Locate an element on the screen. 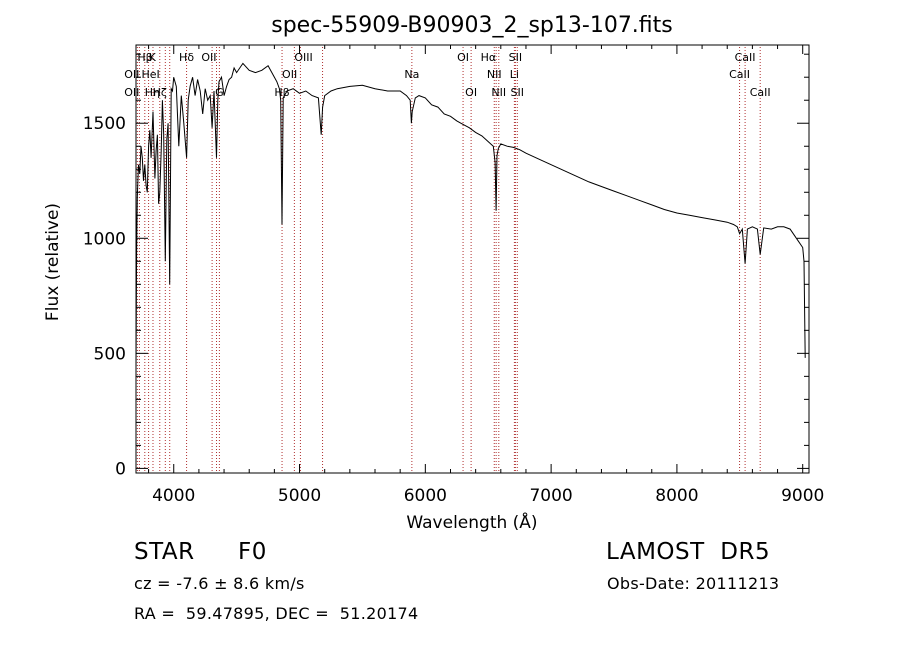  line-marker-label: Na is located at coordinates (411, 74).